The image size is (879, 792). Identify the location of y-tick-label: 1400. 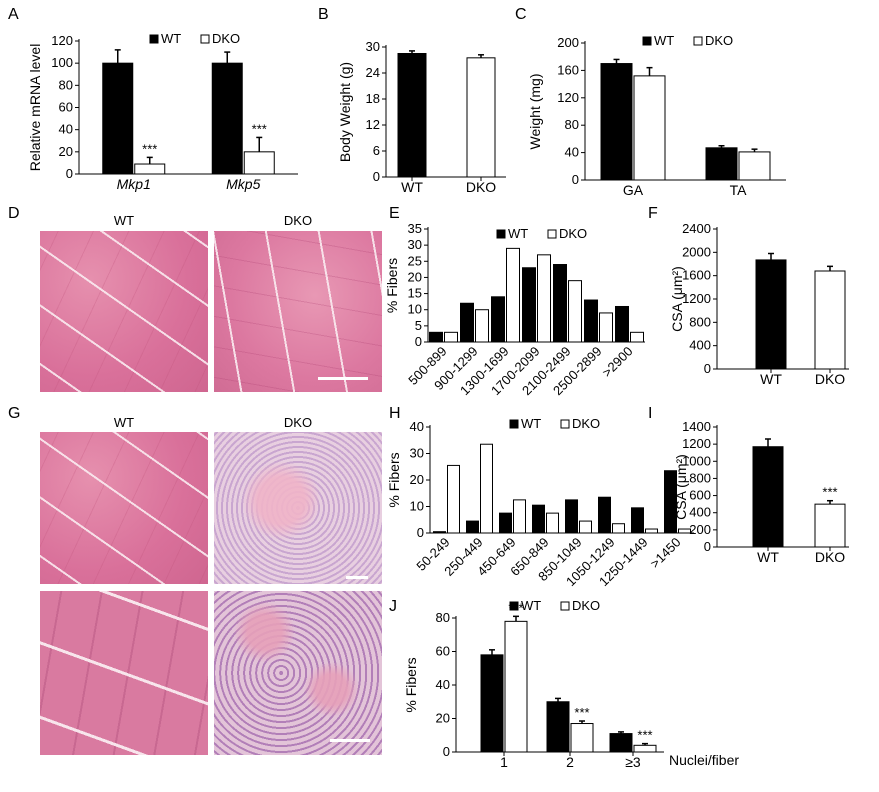
(696, 426).